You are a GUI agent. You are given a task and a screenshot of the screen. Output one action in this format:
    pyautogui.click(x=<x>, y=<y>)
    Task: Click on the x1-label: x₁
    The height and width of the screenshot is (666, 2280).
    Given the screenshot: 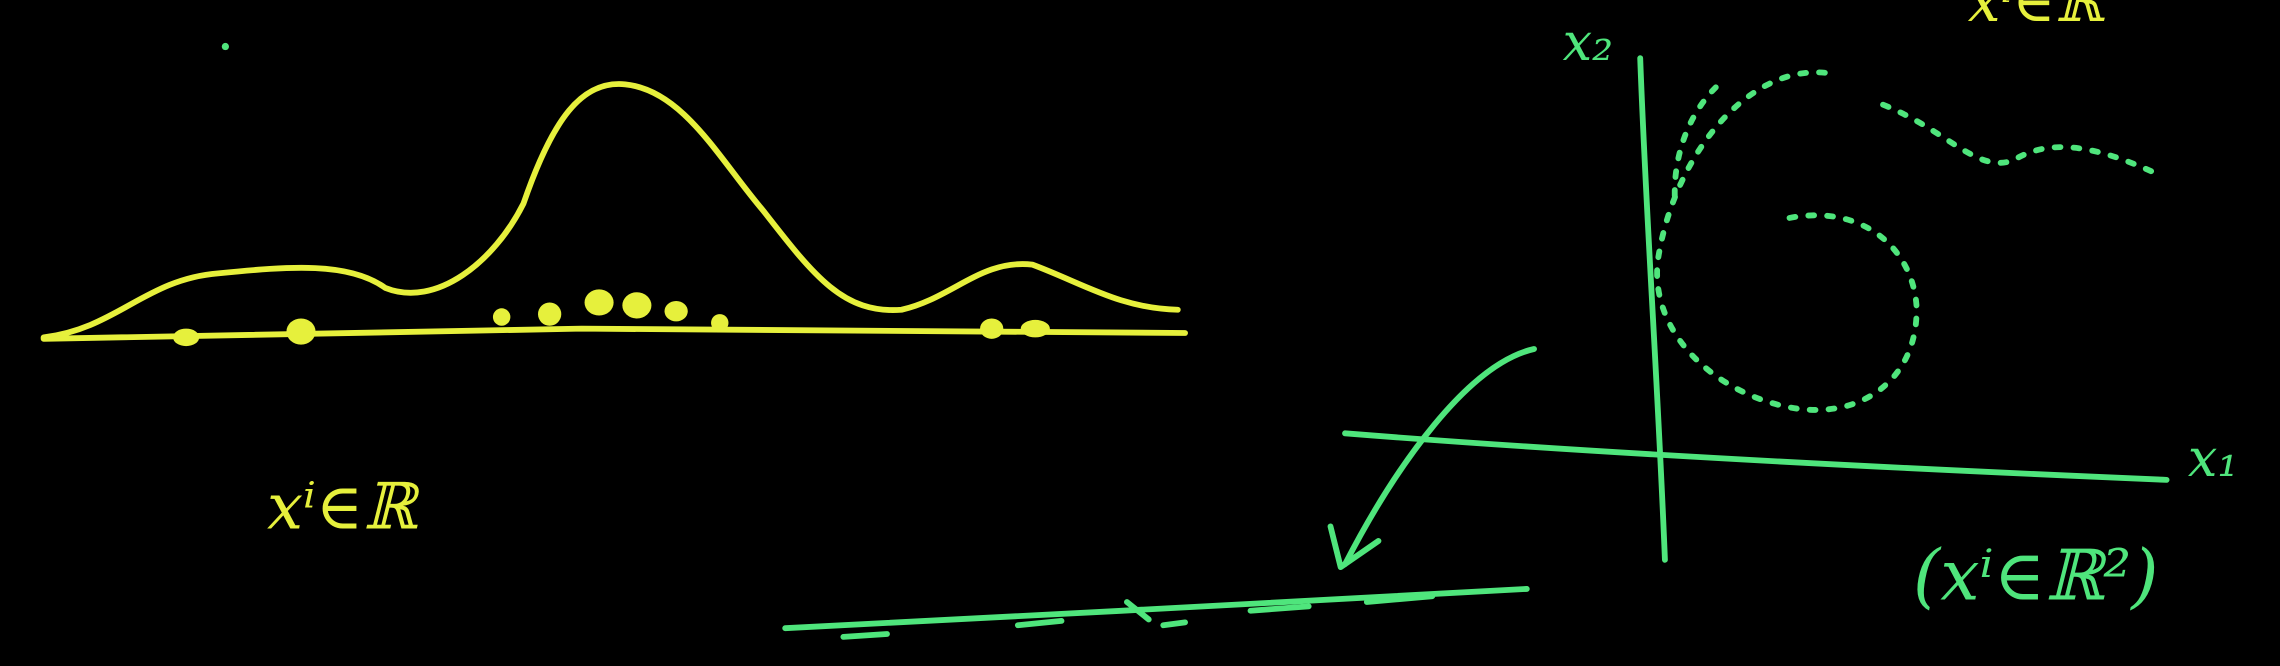 What is the action you would take?
    pyautogui.click(x=2213, y=458)
    